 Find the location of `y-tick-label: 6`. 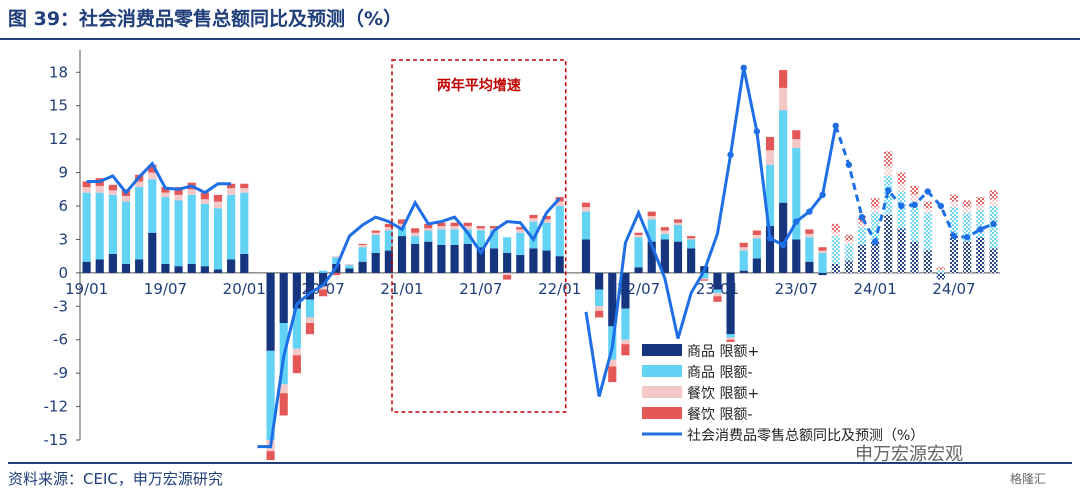

y-tick-label: 6 is located at coordinates (63, 206).